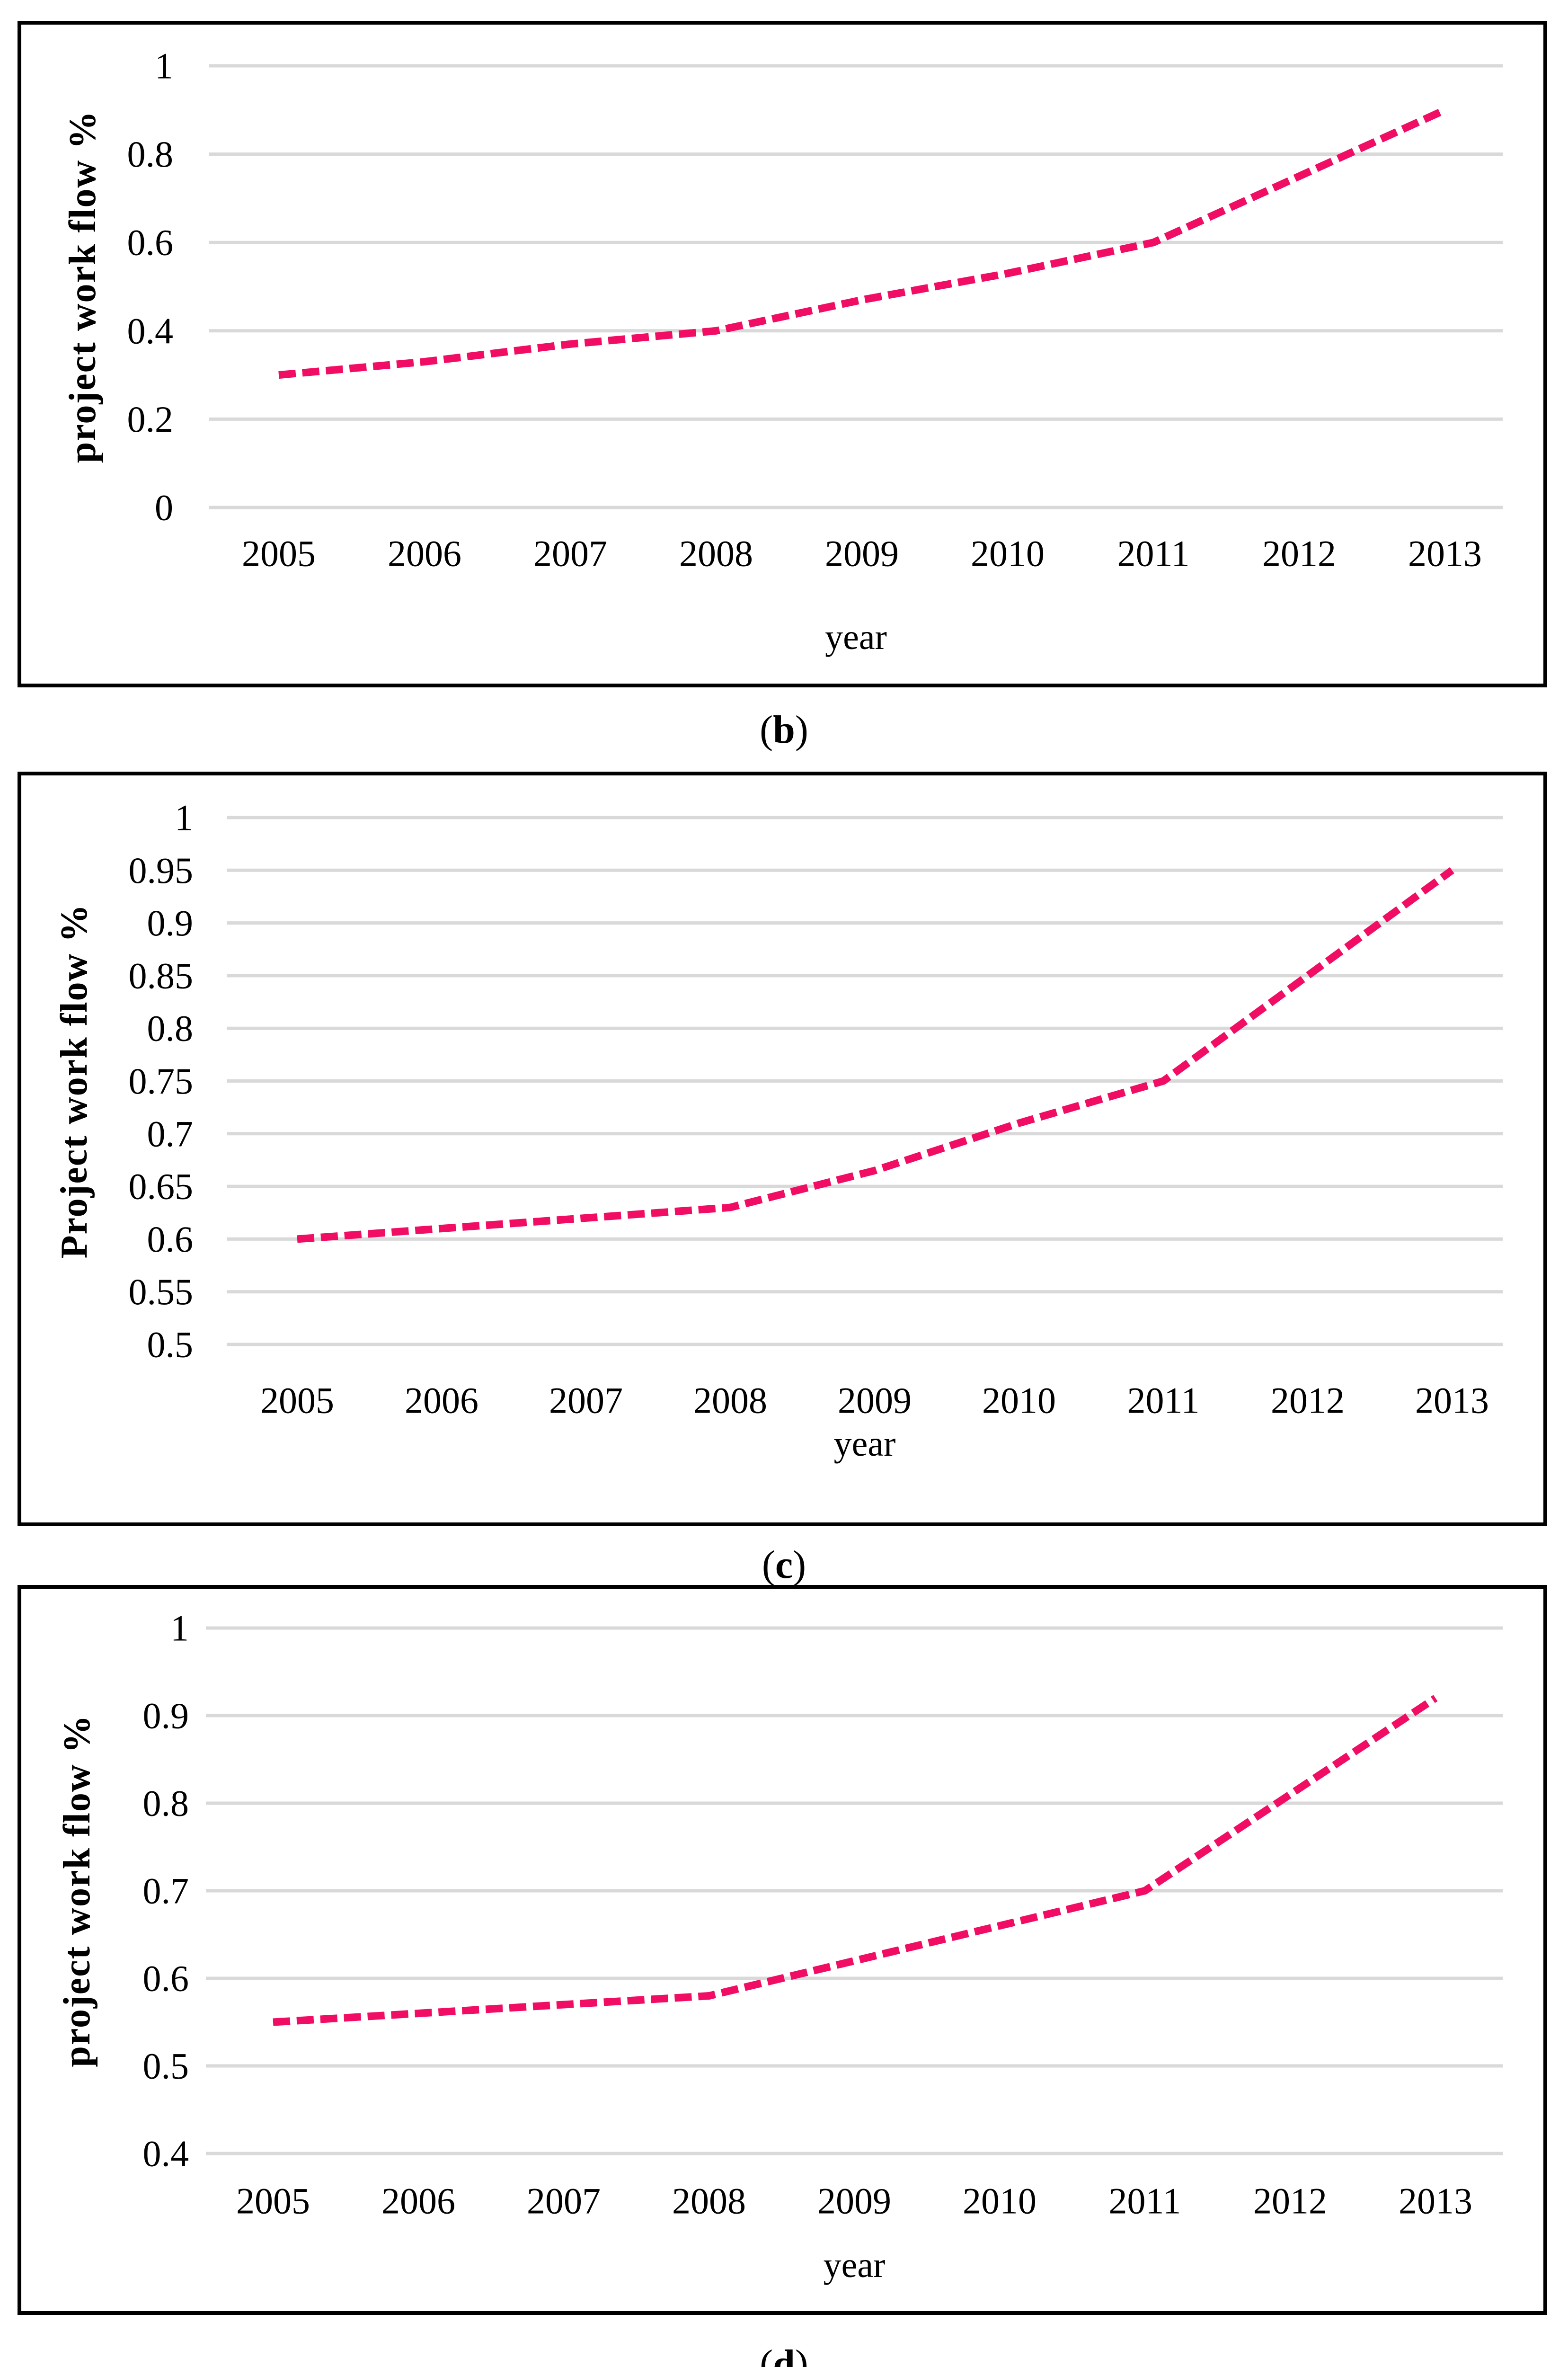 The height and width of the screenshot is (2367, 1568). What do you see at coordinates (161, 1186) in the screenshot?
I see `y-tick-label: 0.65` at bounding box center [161, 1186].